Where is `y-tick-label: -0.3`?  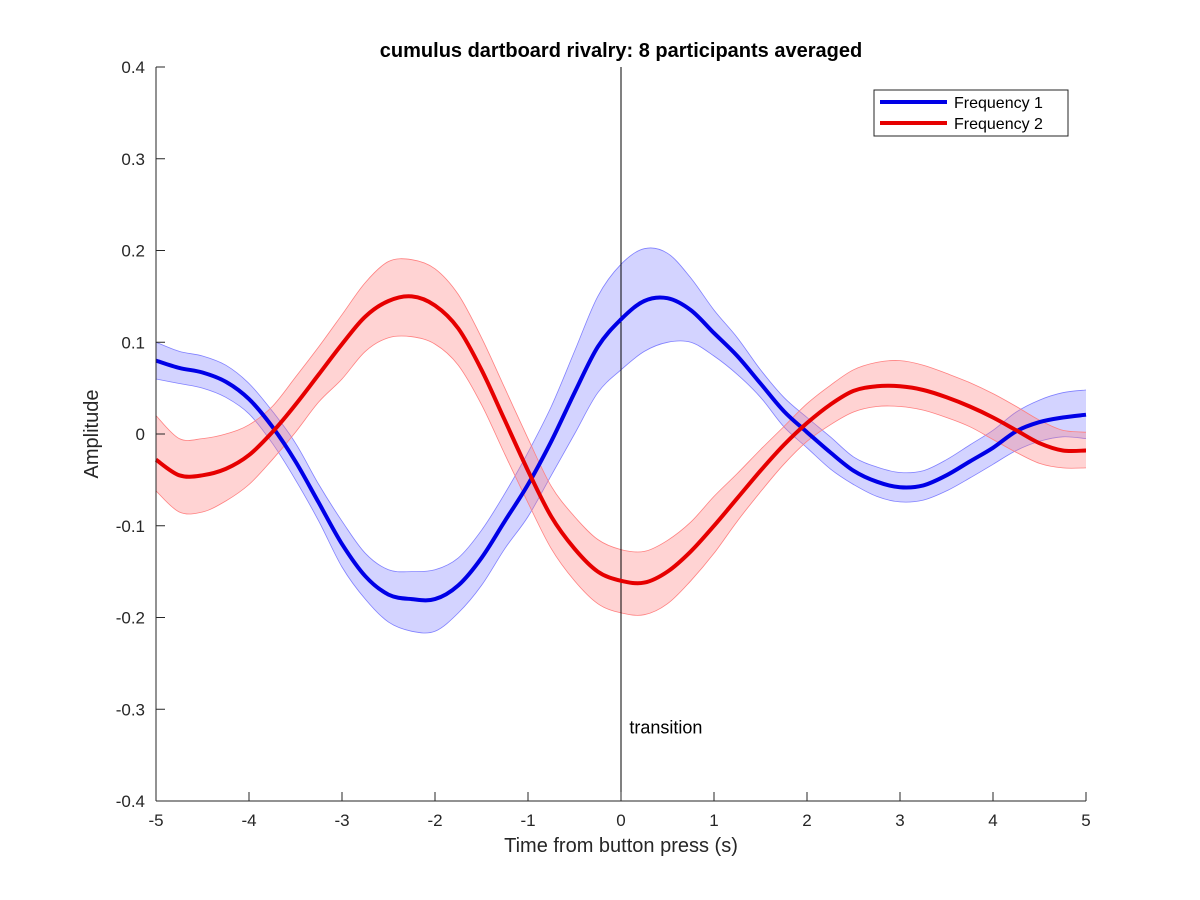
y-tick-label: -0.3 is located at coordinates (130, 709).